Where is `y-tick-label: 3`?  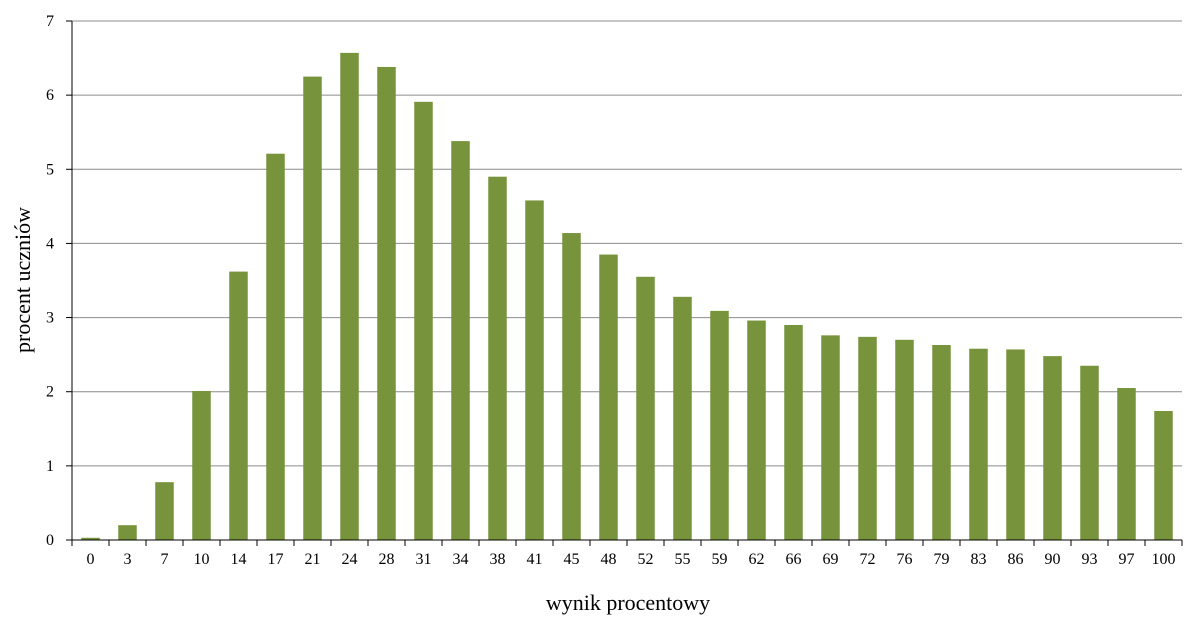 y-tick-label: 3 is located at coordinates (50, 318).